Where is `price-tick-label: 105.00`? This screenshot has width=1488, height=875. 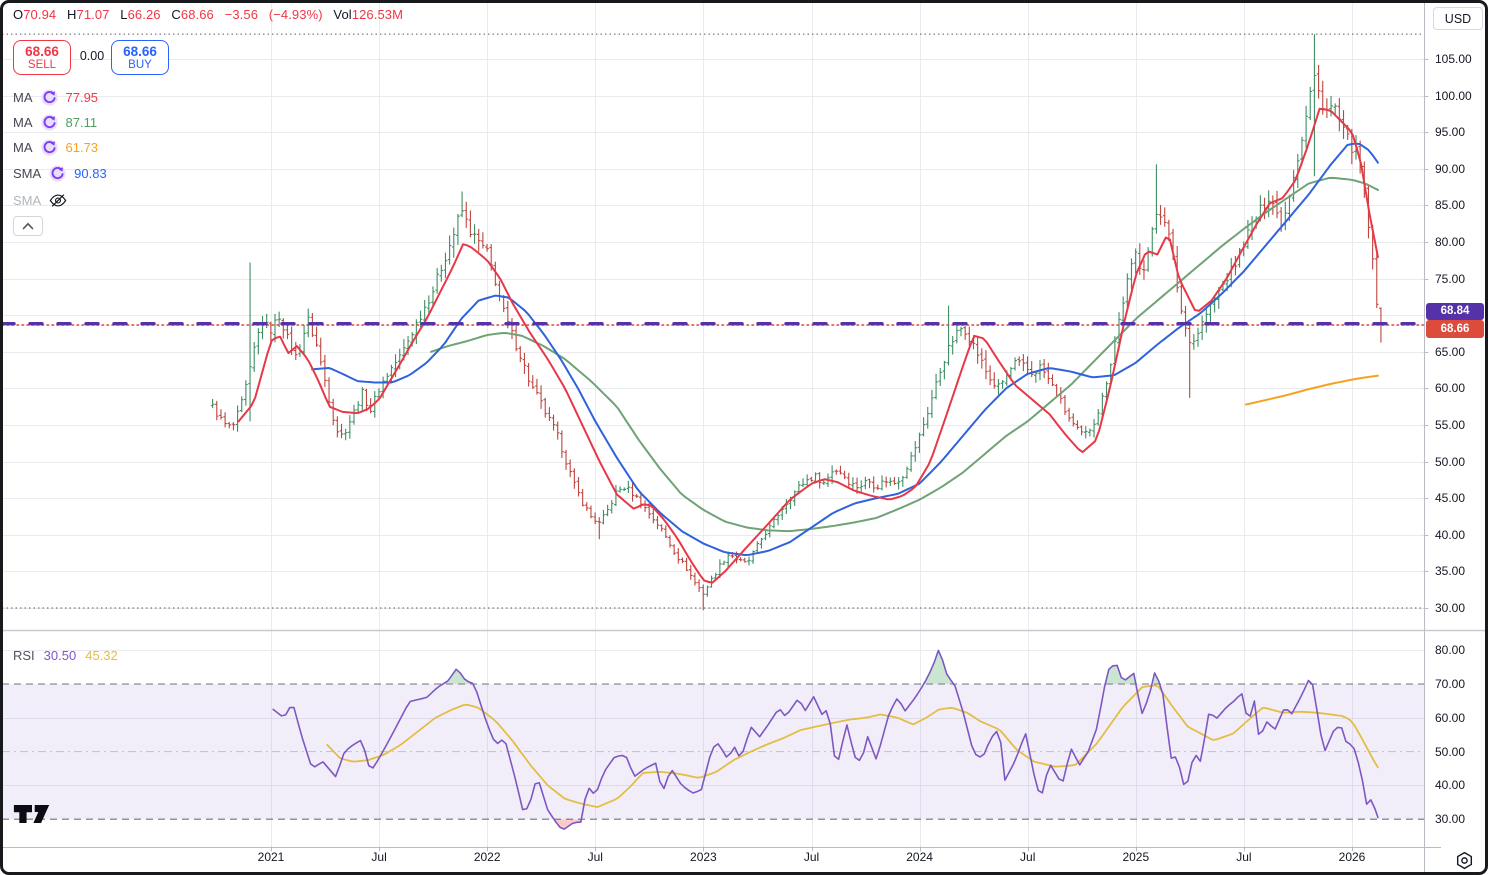 price-tick-label: 105.00 is located at coordinates (1453, 59).